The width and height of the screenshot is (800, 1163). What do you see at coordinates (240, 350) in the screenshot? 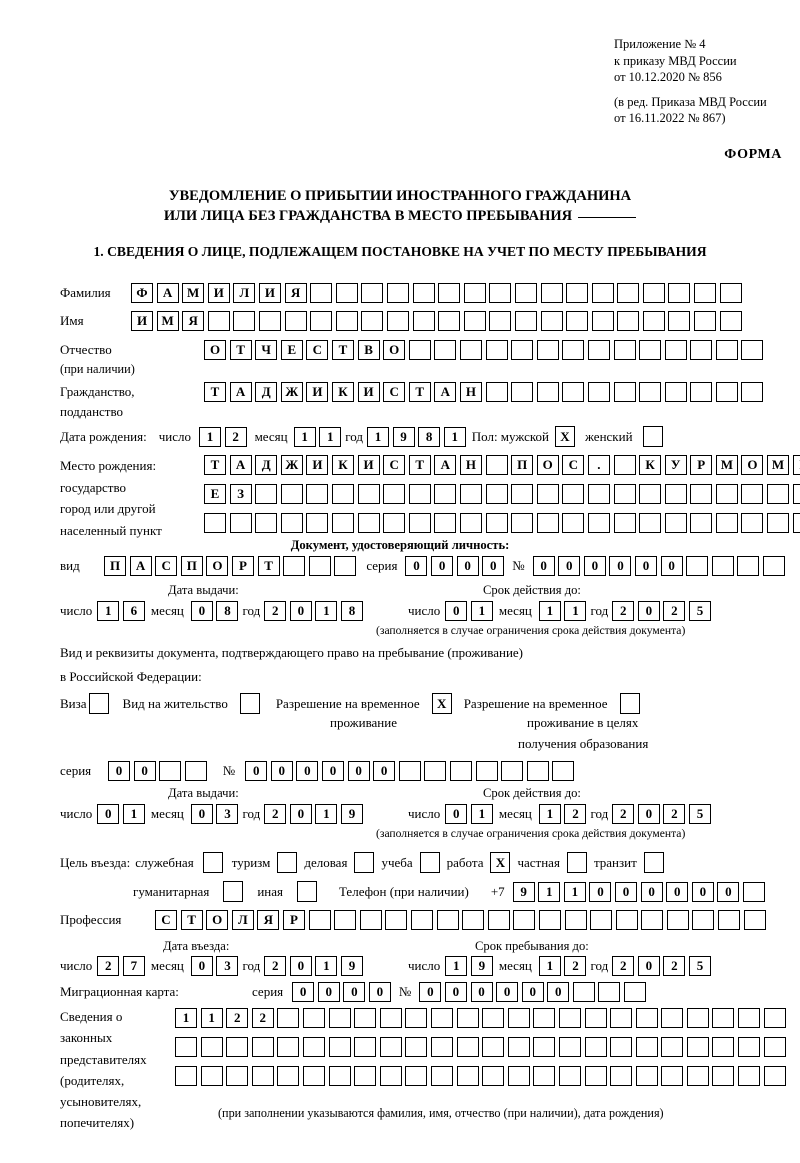
I see `char-cell: Т` at bounding box center [240, 350].